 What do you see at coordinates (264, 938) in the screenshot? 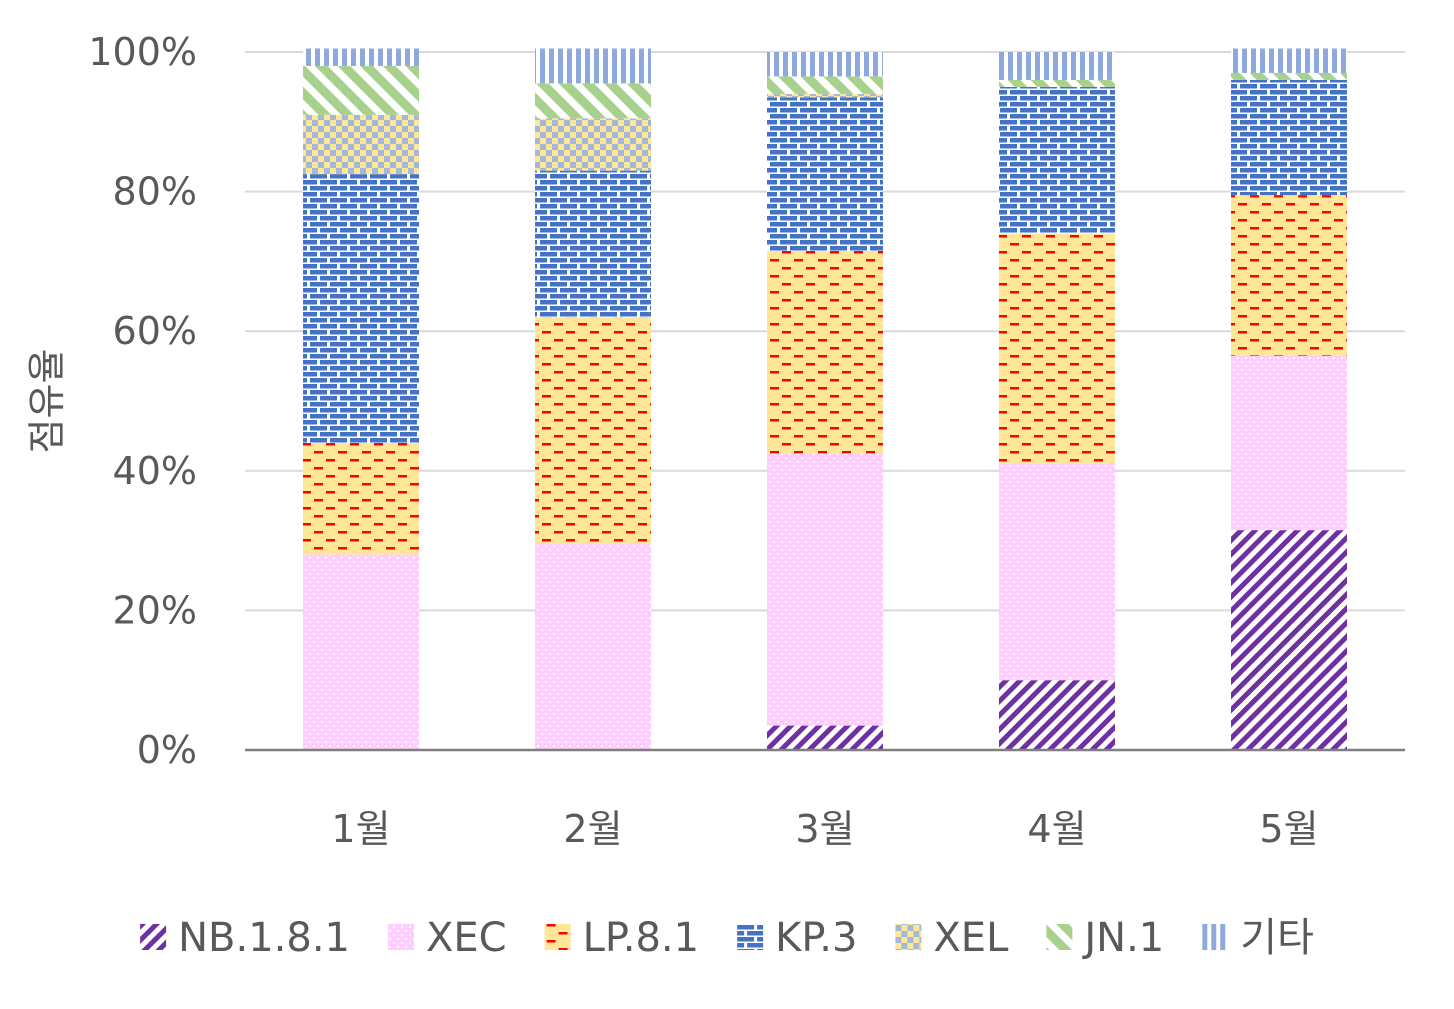
I see `legend-label: NB.1.8.1` at bounding box center [264, 938].